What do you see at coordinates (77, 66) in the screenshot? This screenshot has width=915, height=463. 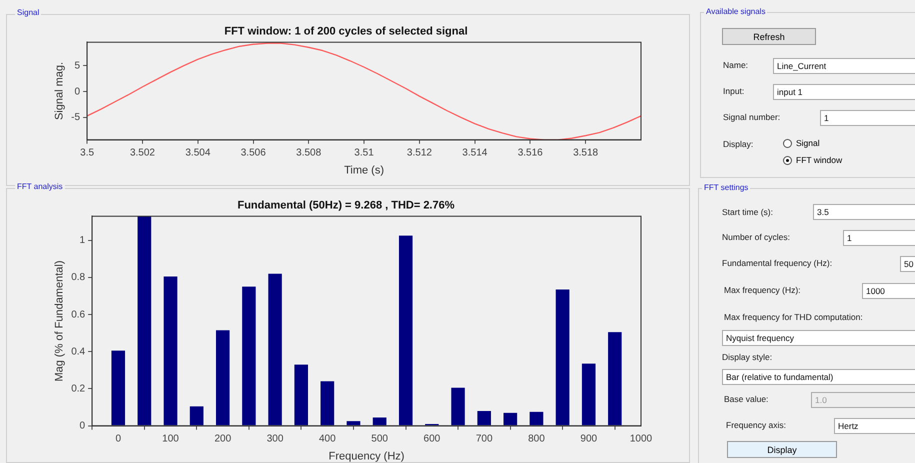 I see `y-tick-label: 5` at bounding box center [77, 66].